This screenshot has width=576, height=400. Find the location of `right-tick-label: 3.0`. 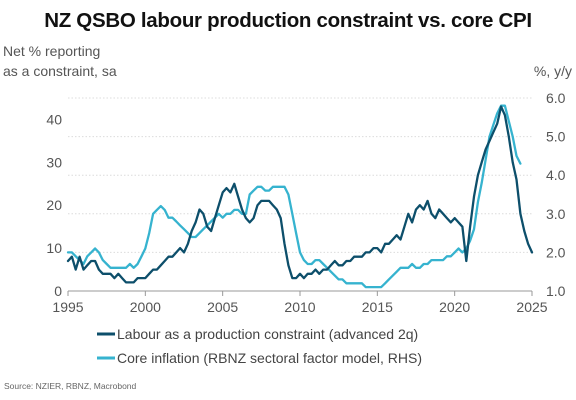

right-tick-label: 3.0 is located at coordinates (556, 214).